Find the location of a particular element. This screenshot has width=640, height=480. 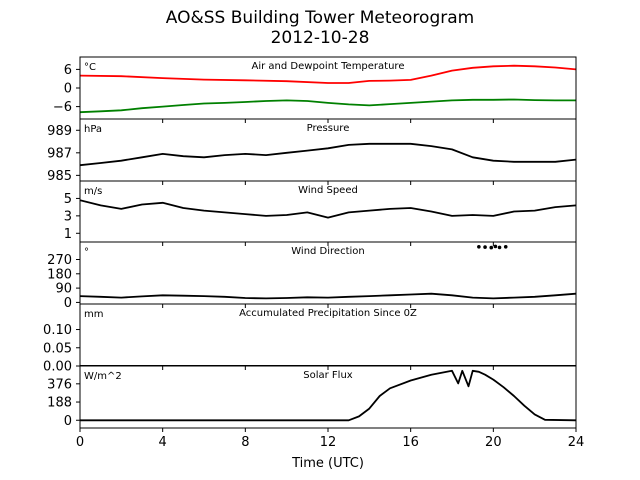

panel-unit: ° is located at coordinates (86, 252).